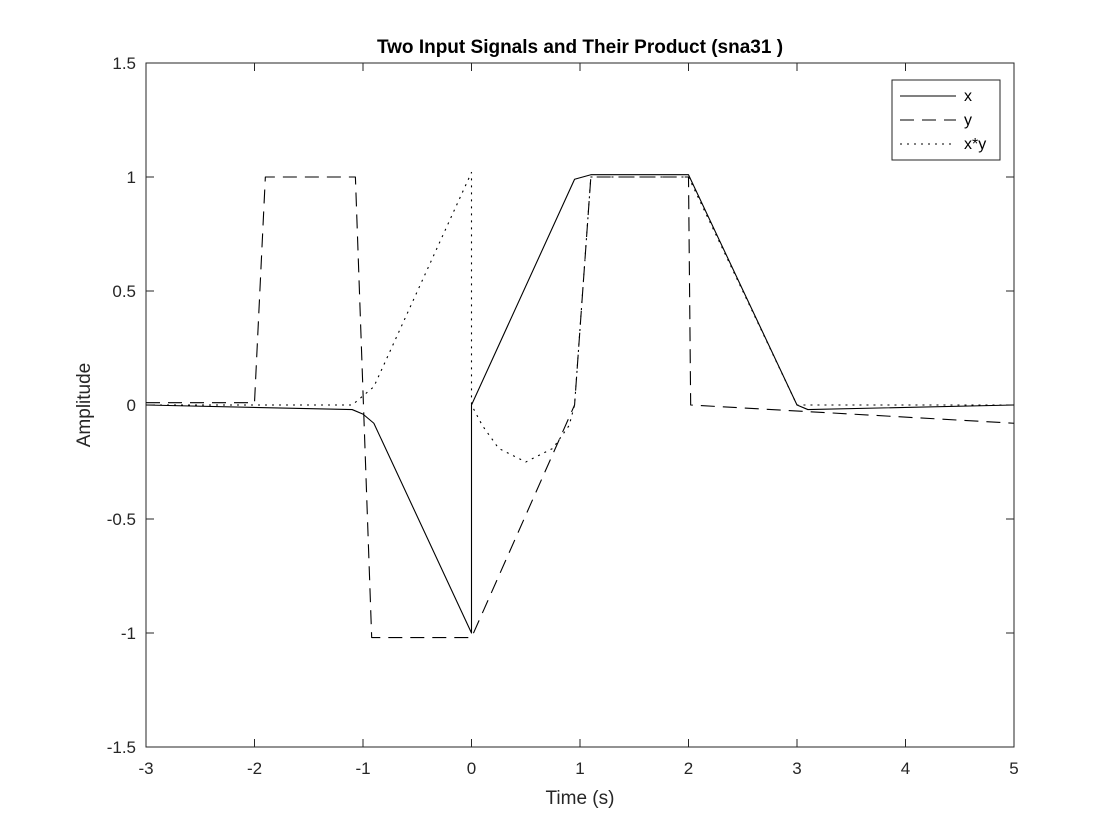 The width and height of the screenshot is (1120, 840). What do you see at coordinates (124, 63) in the screenshot?
I see `y-tick-label: 1.5` at bounding box center [124, 63].